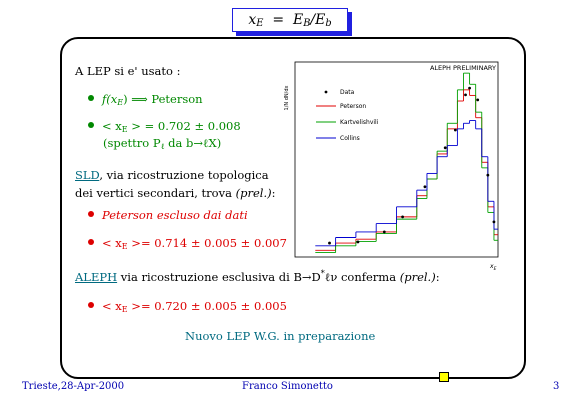 The width and height of the screenshot is (585, 415). I want to click on legend-label: Kartvelishvili, so click(359, 122).